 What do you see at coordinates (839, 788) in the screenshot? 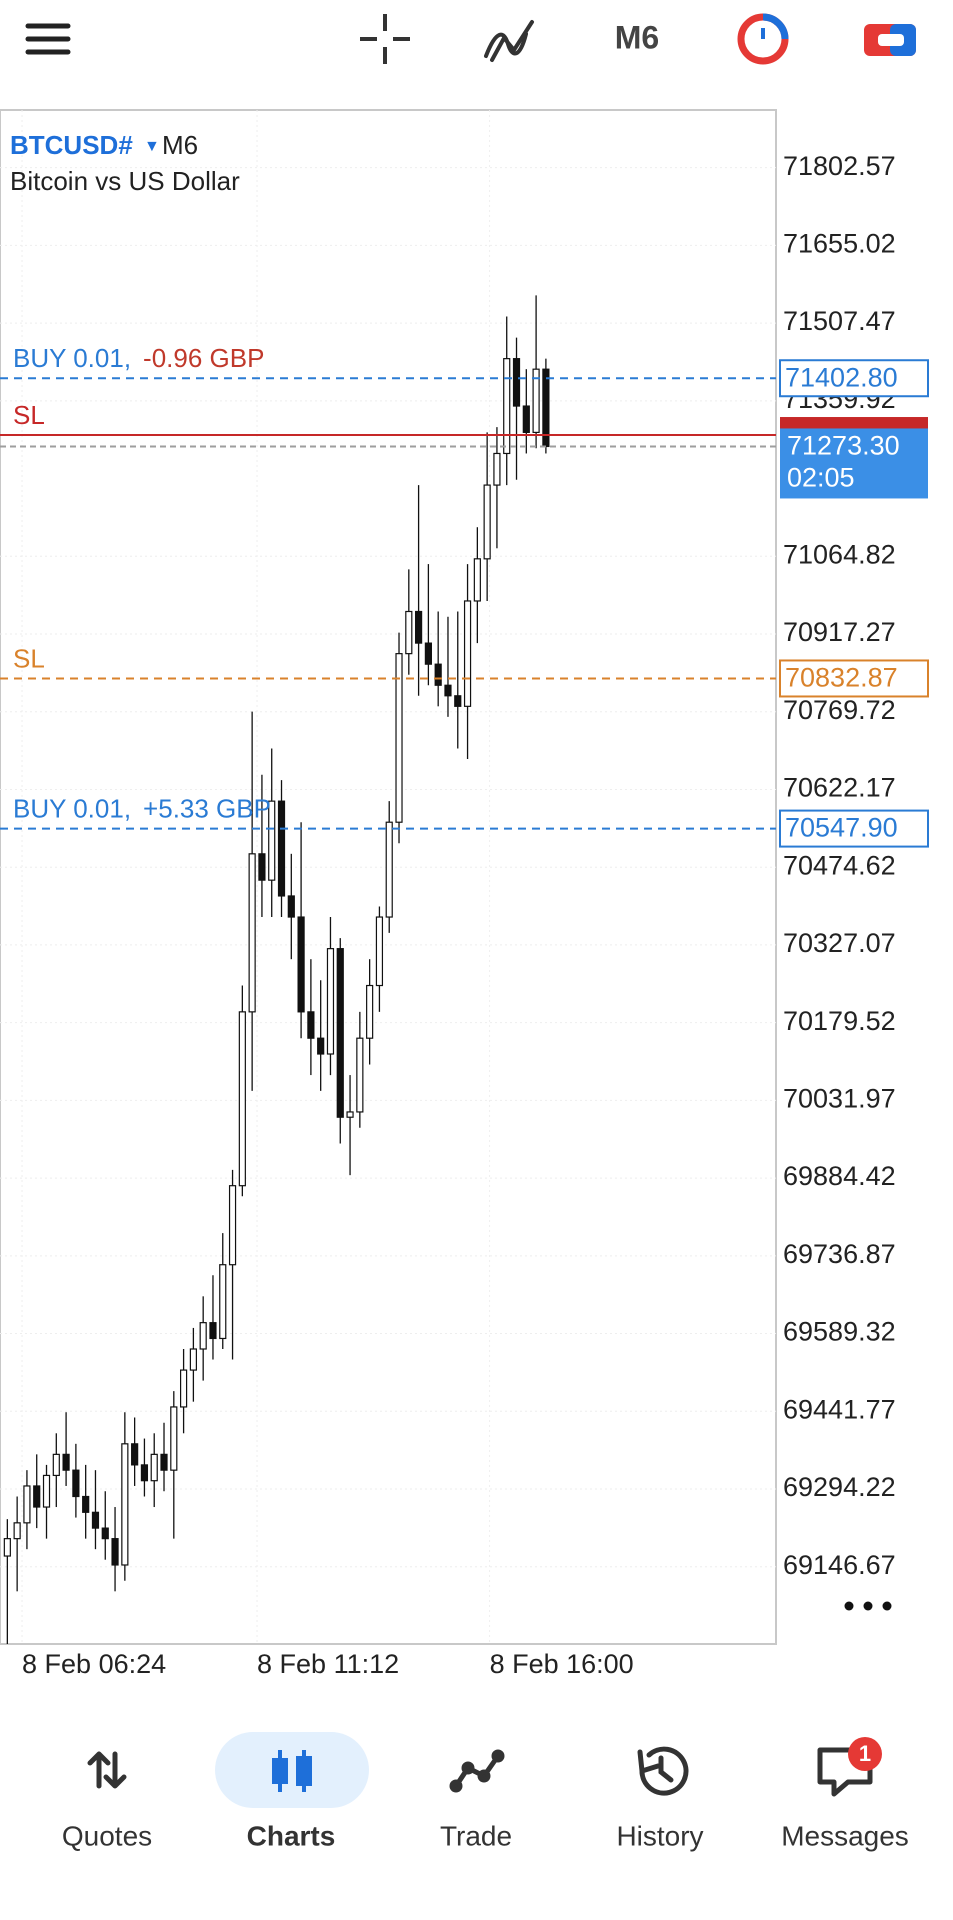
I see `y-tick-label: 70622.17` at bounding box center [839, 788].